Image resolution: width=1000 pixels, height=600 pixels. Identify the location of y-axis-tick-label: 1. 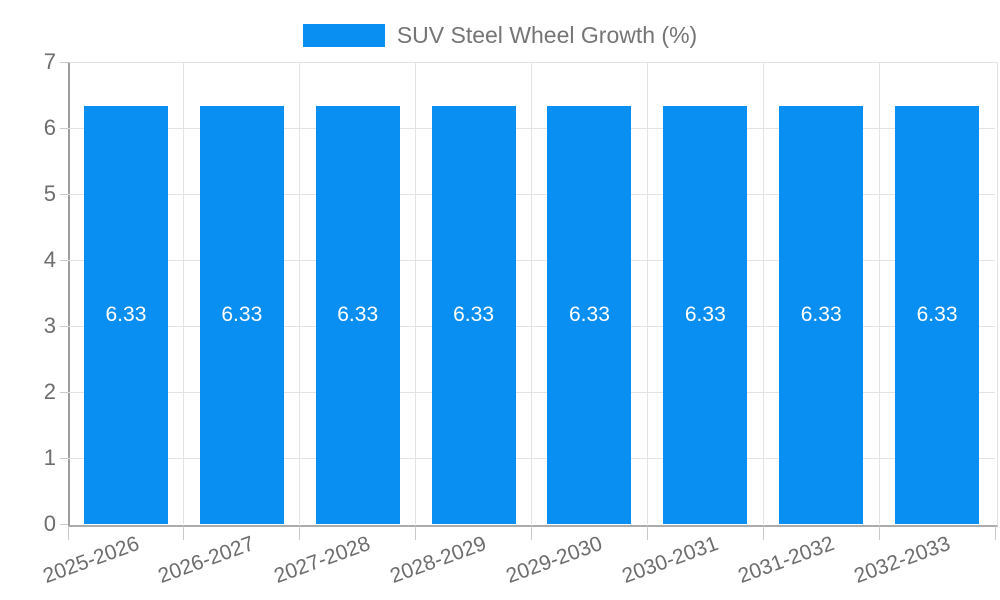
(49, 457).